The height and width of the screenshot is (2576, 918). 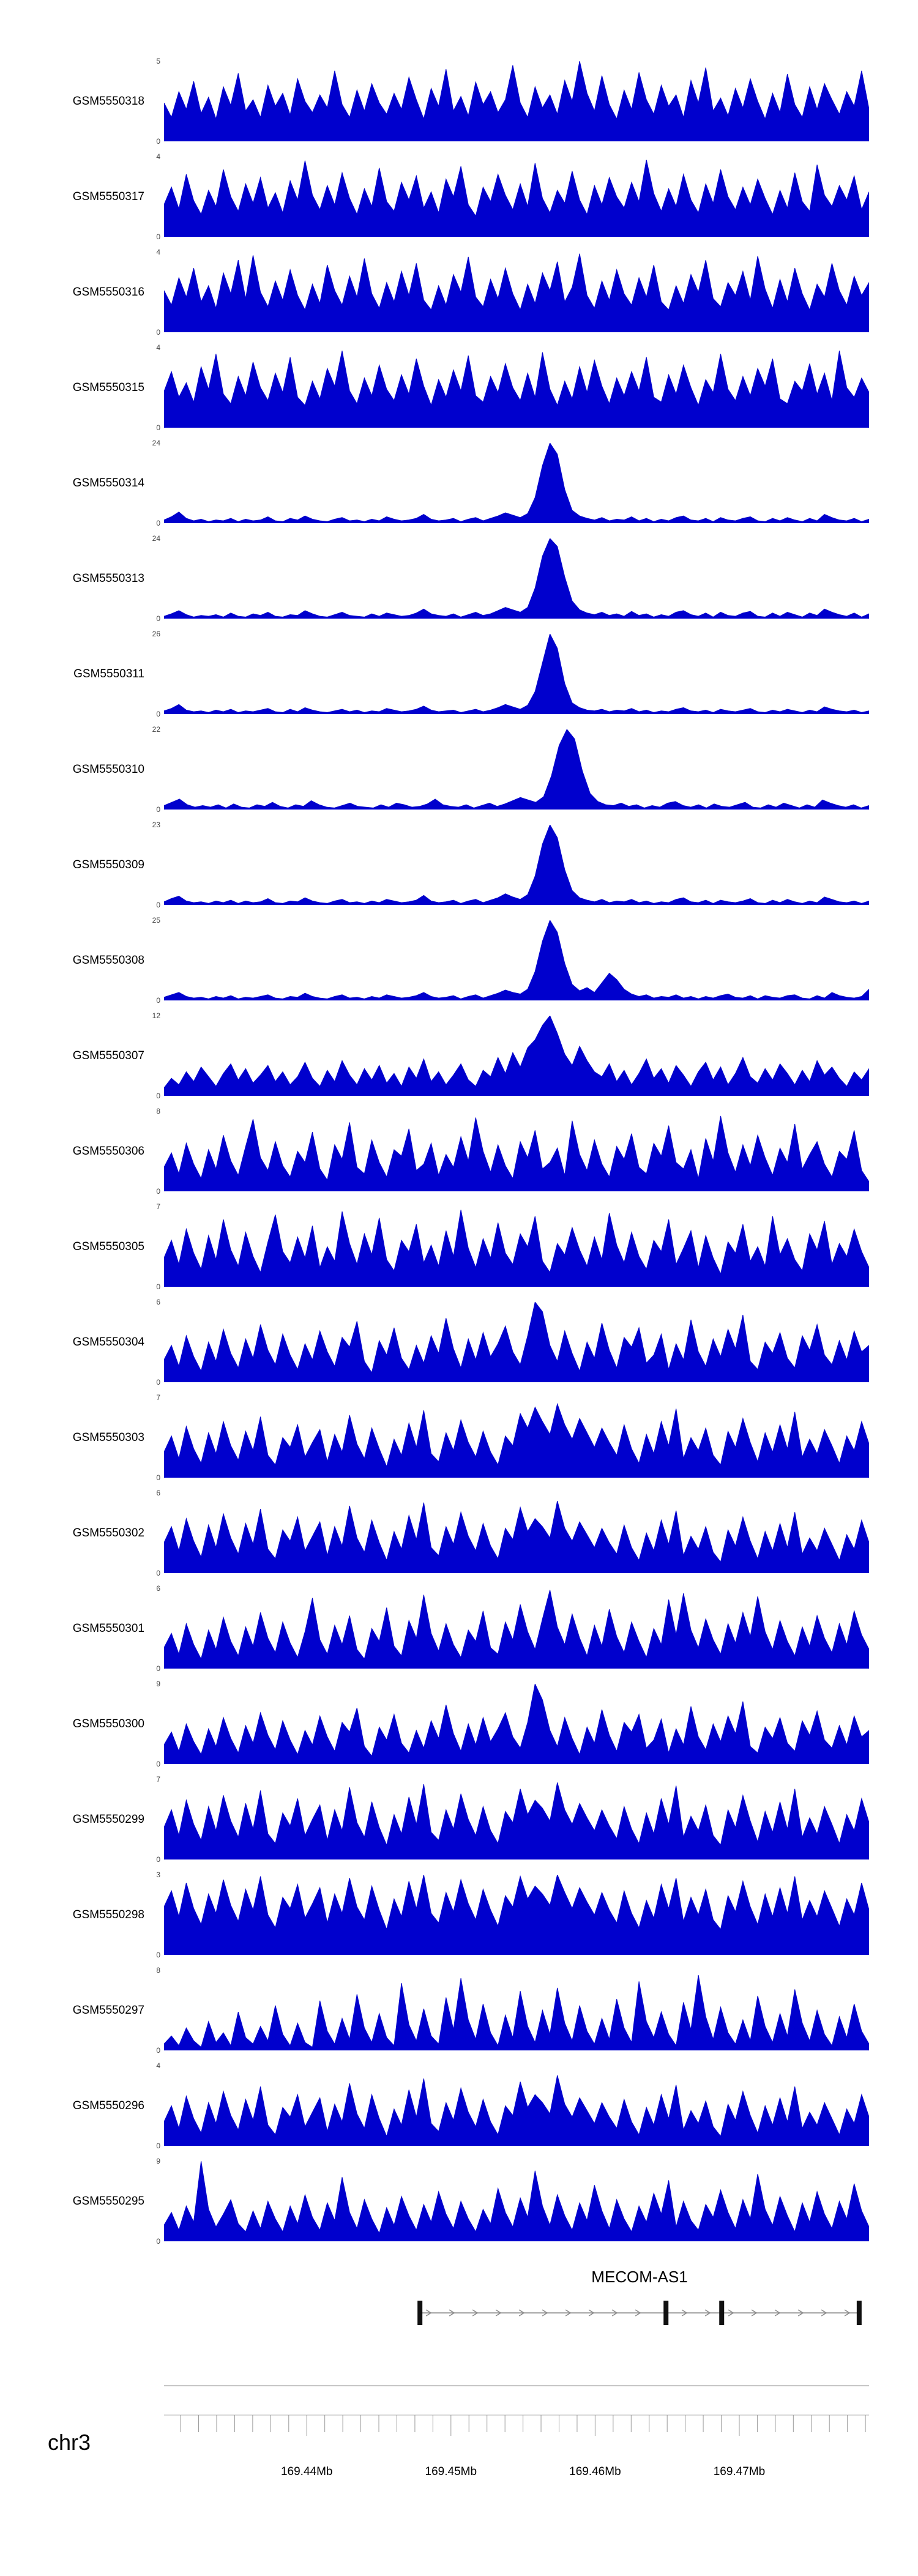 I want to click on track-label: GSM5550303, so click(x=108, y=1438).